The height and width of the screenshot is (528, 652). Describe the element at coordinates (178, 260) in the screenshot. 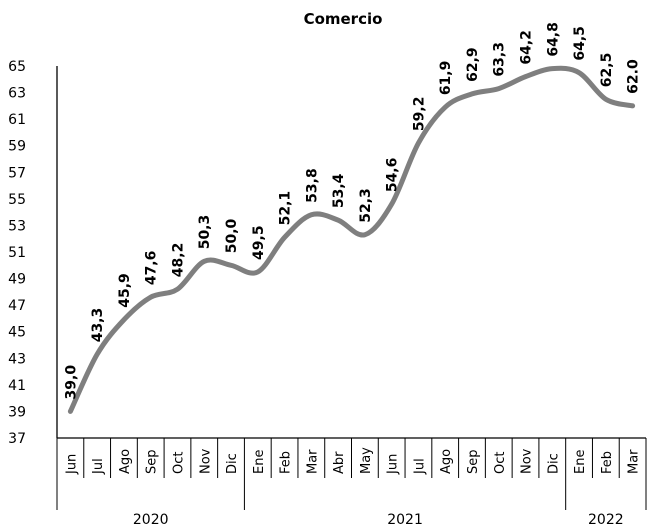

I see `data-label: 48,2` at that location.